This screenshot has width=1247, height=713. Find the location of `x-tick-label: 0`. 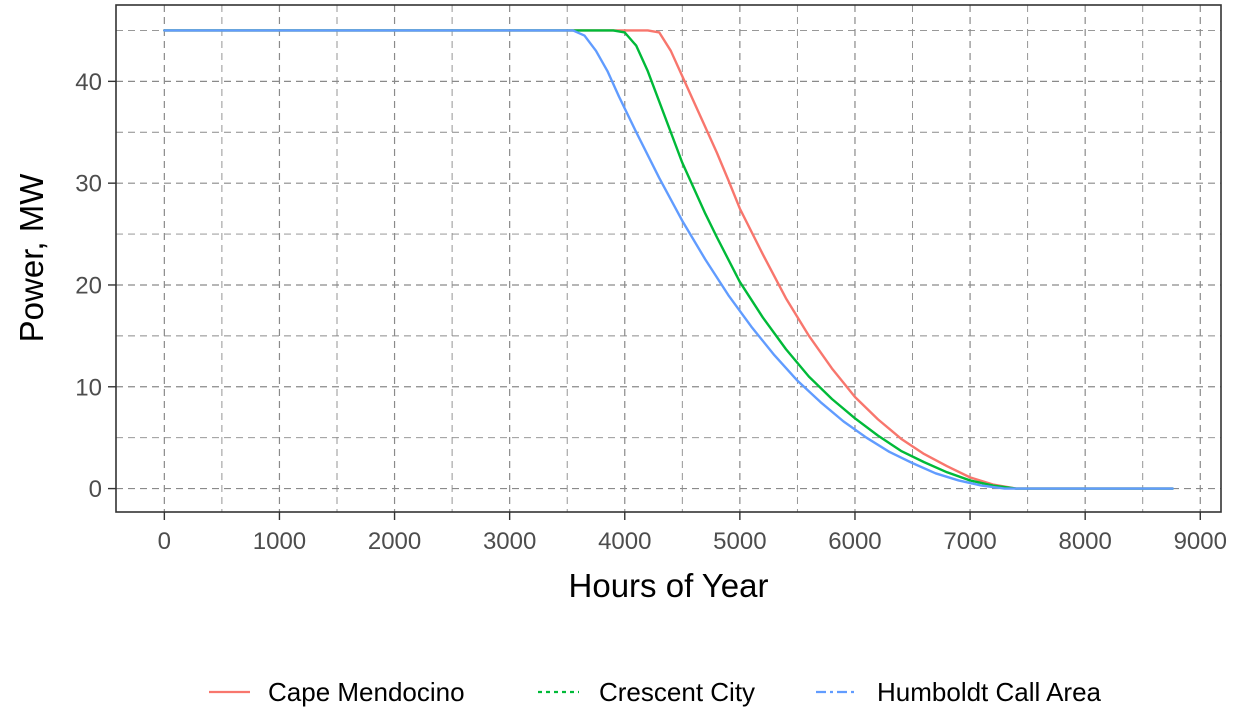

x-tick-label: 0 is located at coordinates (164, 541).